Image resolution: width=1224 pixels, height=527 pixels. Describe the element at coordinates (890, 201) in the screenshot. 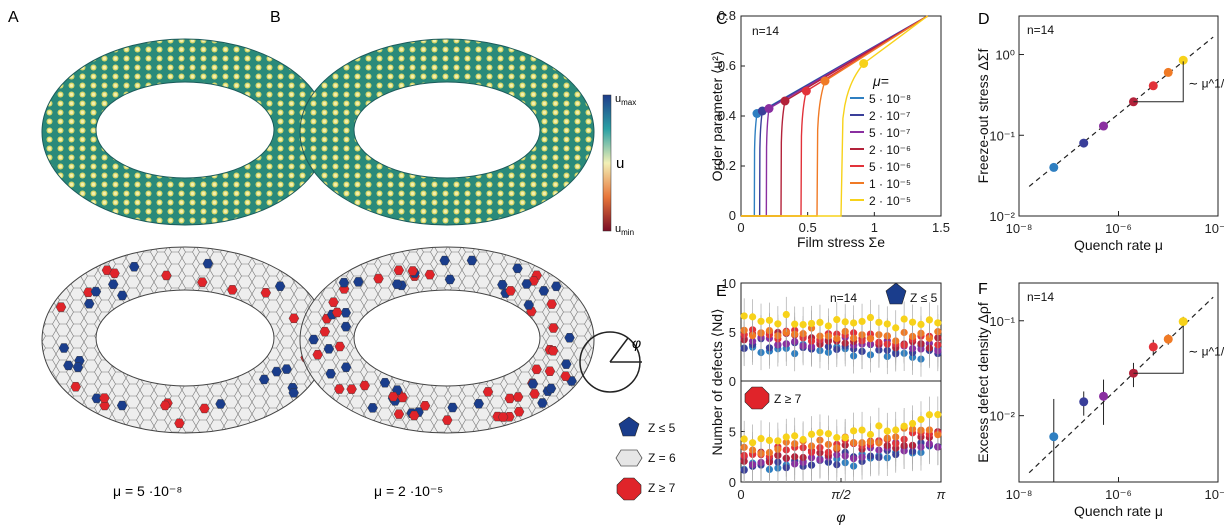

I see `legend-entry: 2 · 10⁻⁵` at that location.